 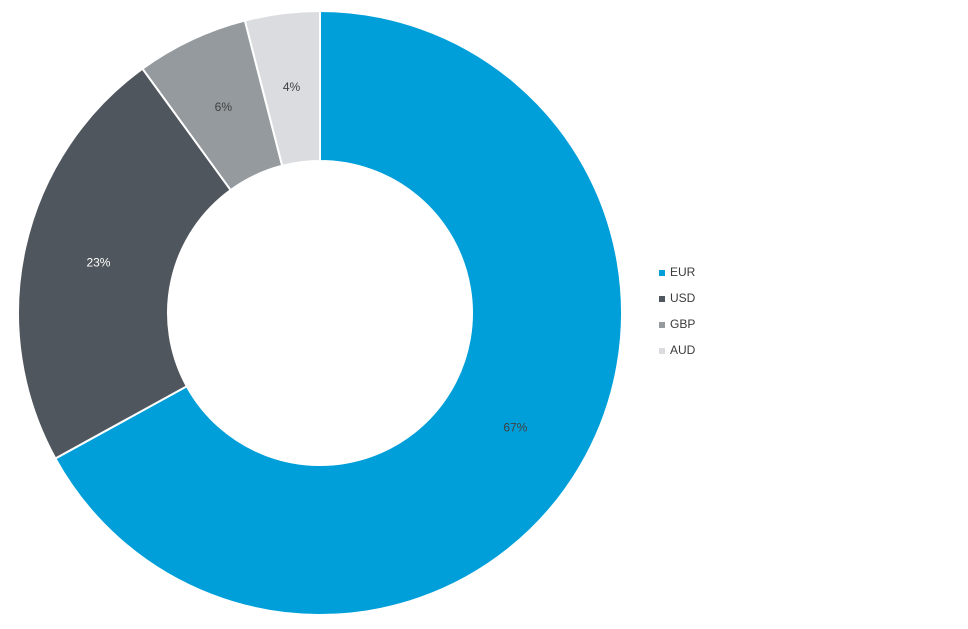 What do you see at coordinates (224, 107) in the screenshot?
I see `slice-label-gbp: 6%` at bounding box center [224, 107].